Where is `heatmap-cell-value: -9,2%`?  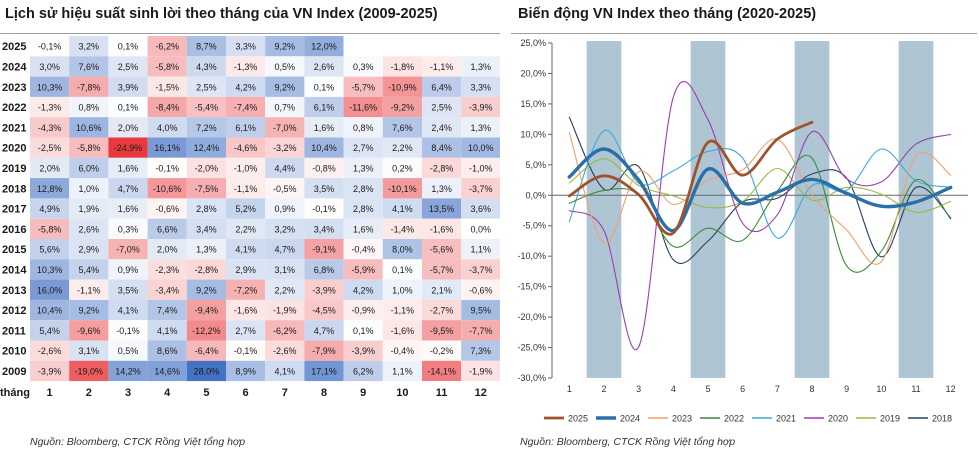
heatmap-cell-value: -9,2% is located at coordinates (403, 108).